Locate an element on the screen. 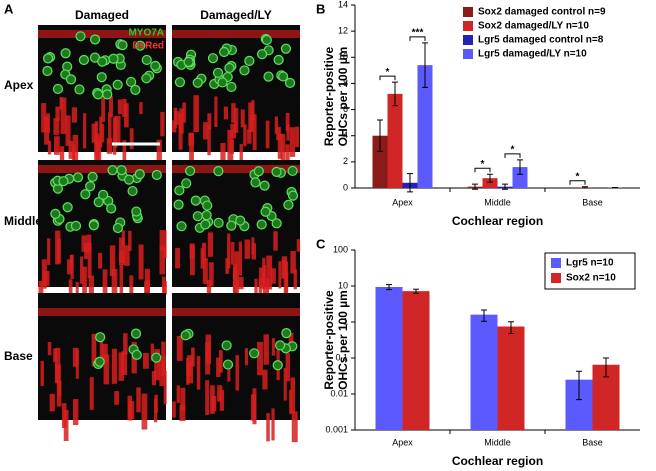 Image resolution: width=656 pixels, height=471 pixels. legend-label: Lgr5 n=10 is located at coordinates (590, 263).